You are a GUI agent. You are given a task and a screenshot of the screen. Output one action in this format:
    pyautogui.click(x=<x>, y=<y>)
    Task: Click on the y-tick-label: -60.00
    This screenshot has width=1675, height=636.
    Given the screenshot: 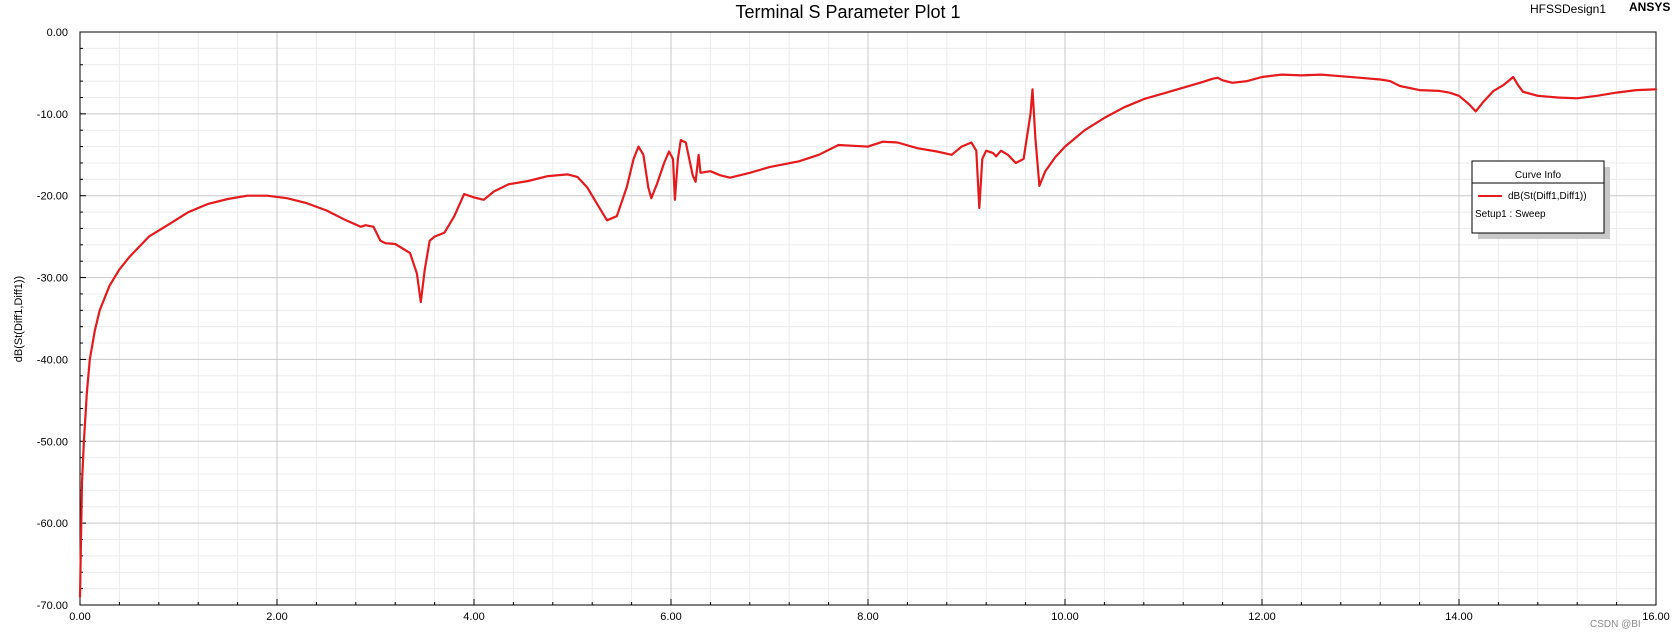 What is the action you would take?
    pyautogui.click(x=52, y=524)
    